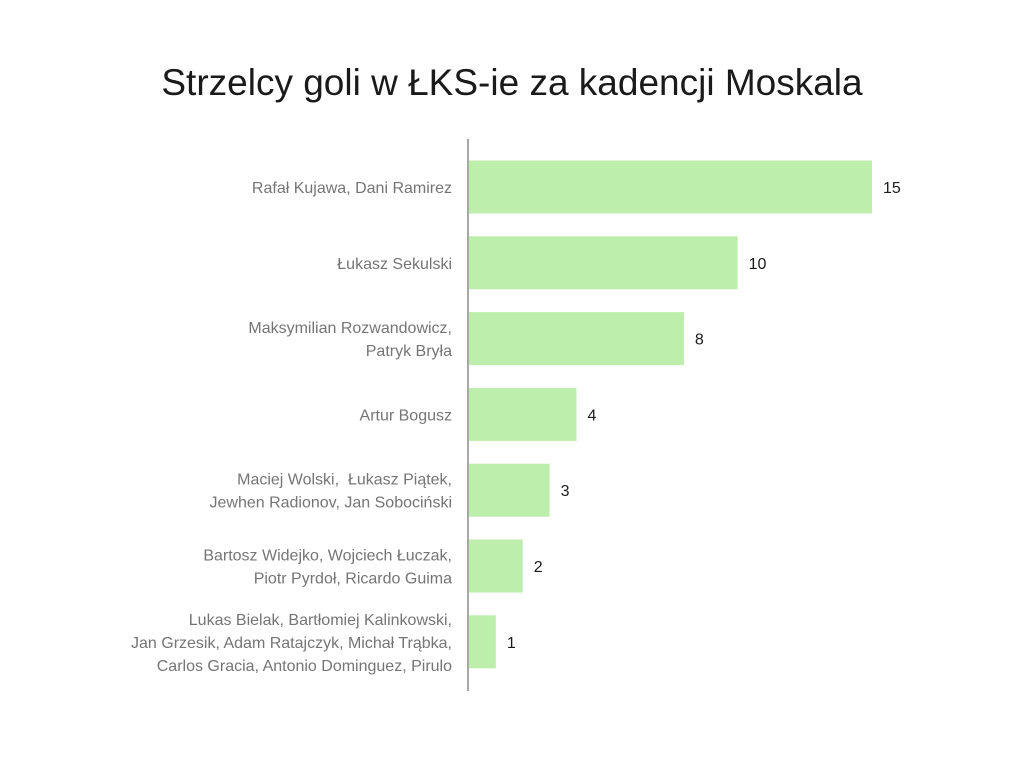  I want to click on value-label-6: 1, so click(511, 643).